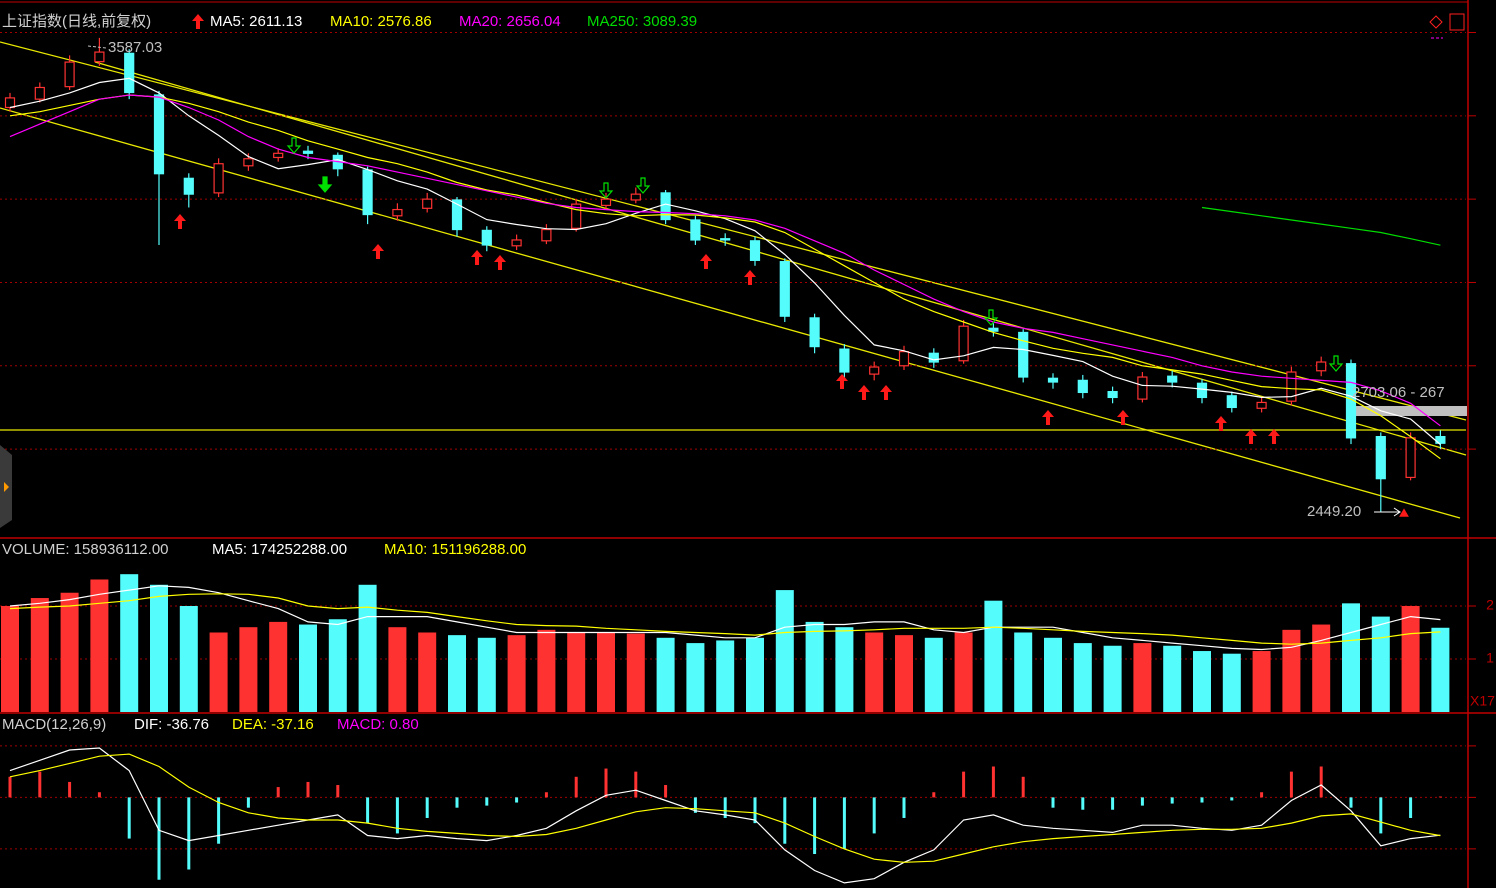 The width and height of the screenshot is (1496, 888). What do you see at coordinates (54, 724) in the screenshot?
I see `panel-title: MACD(12,26,9)` at bounding box center [54, 724].